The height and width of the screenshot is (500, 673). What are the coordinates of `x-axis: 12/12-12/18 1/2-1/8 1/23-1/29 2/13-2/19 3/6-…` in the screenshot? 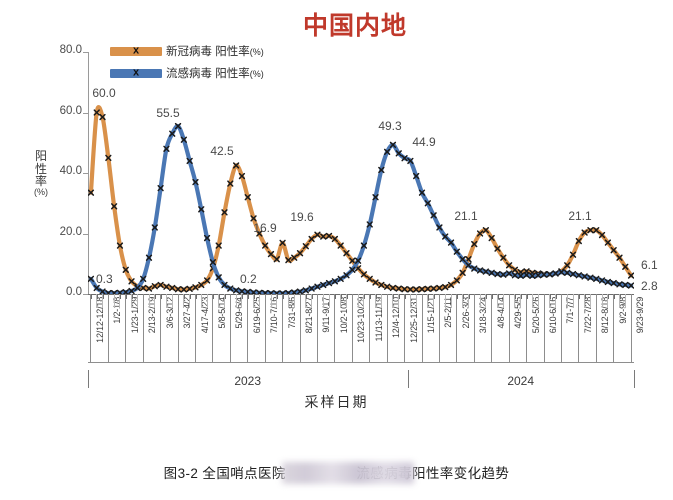 It's located at (366, 337).